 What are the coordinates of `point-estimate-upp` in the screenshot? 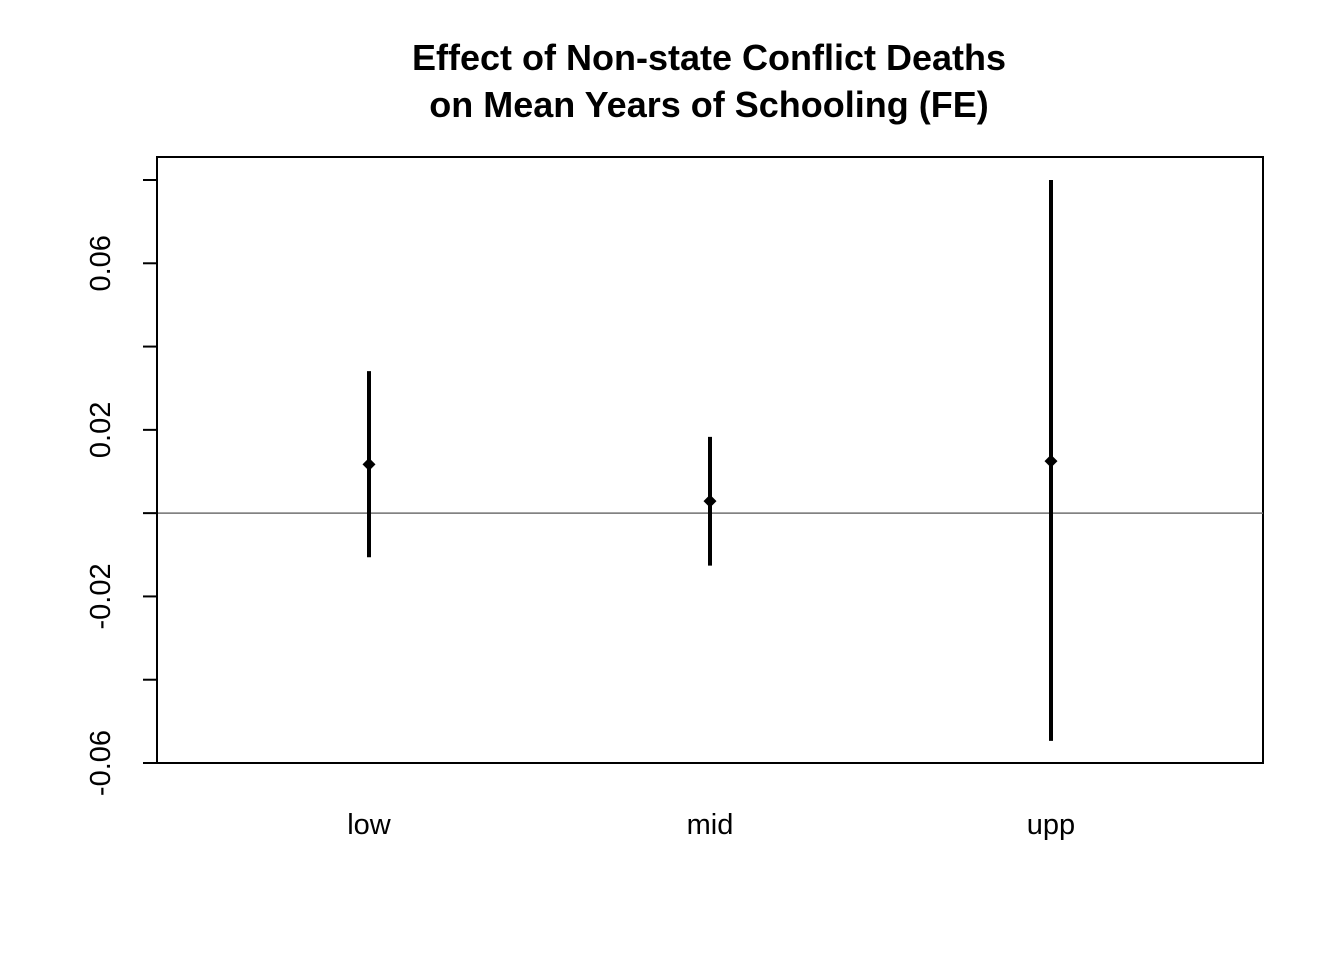 It's located at (1051, 461).